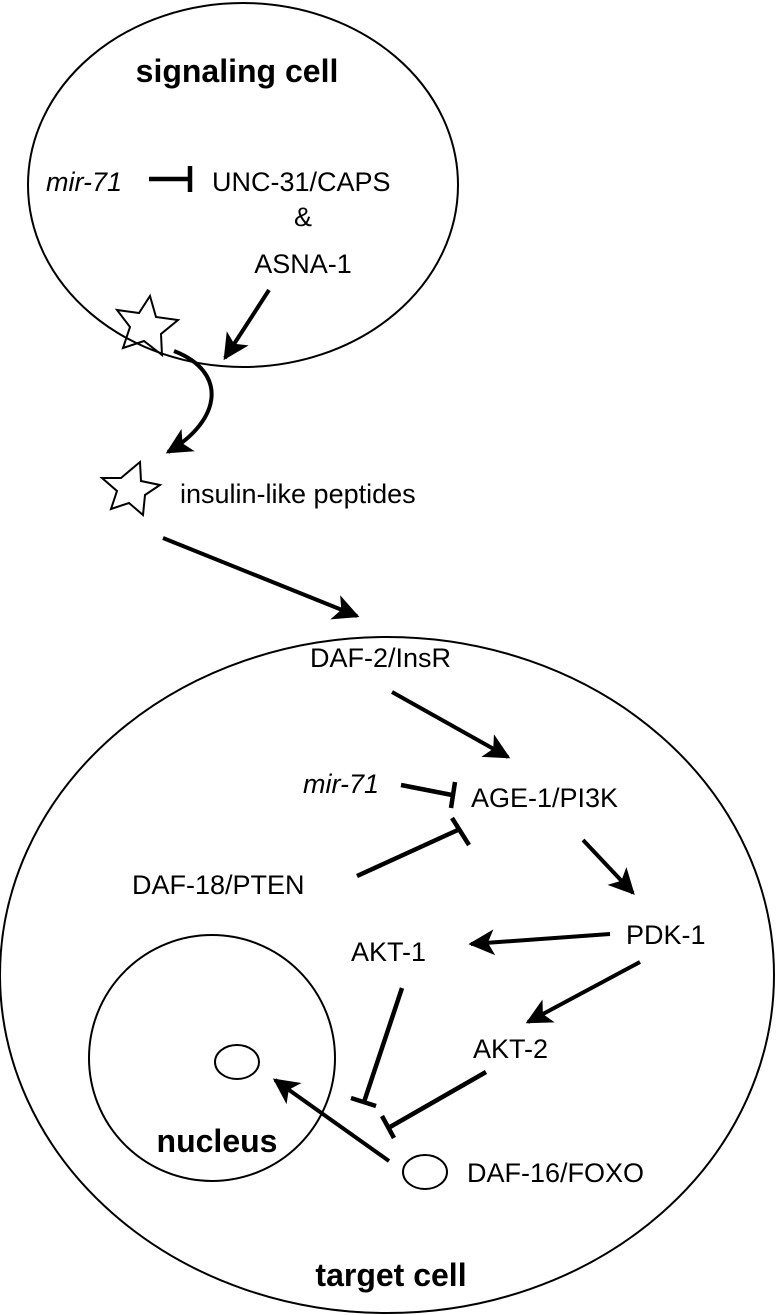  What do you see at coordinates (426, 790) in the screenshot?
I see `mir71-inhibits-age1-edge` at bounding box center [426, 790].